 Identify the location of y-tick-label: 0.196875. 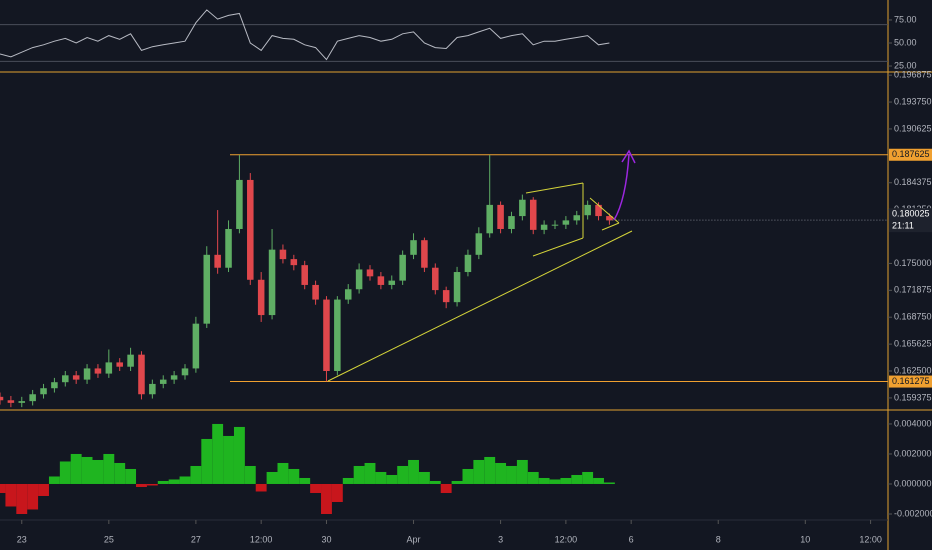
(913, 75).